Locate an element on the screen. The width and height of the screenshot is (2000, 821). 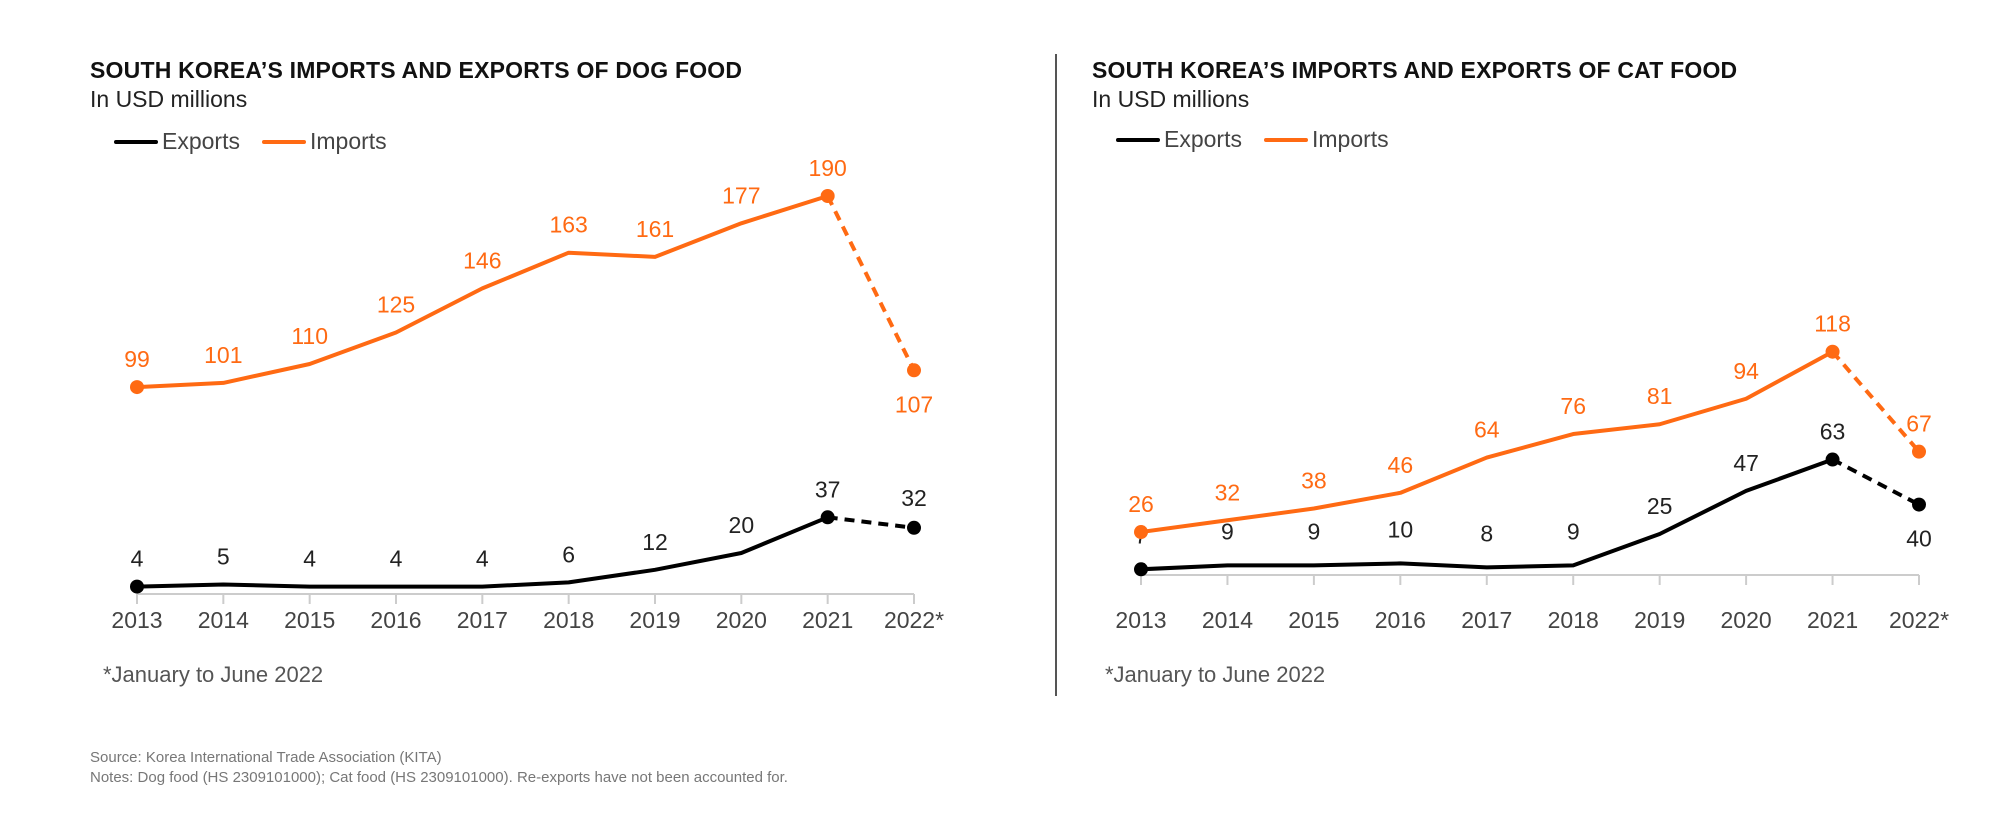
imports-data-label: 46 is located at coordinates (1401, 465).